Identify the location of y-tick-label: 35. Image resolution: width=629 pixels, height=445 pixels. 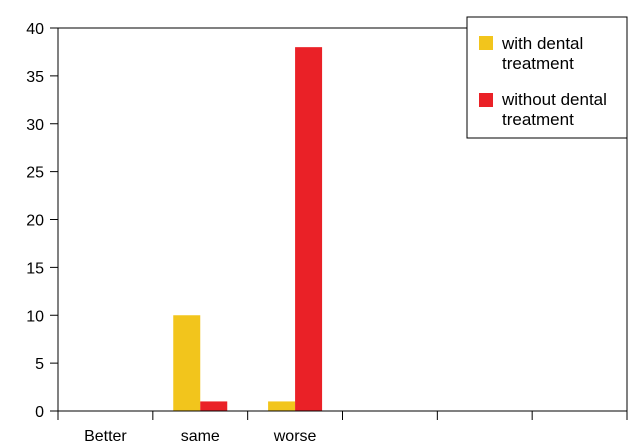
(35, 77).